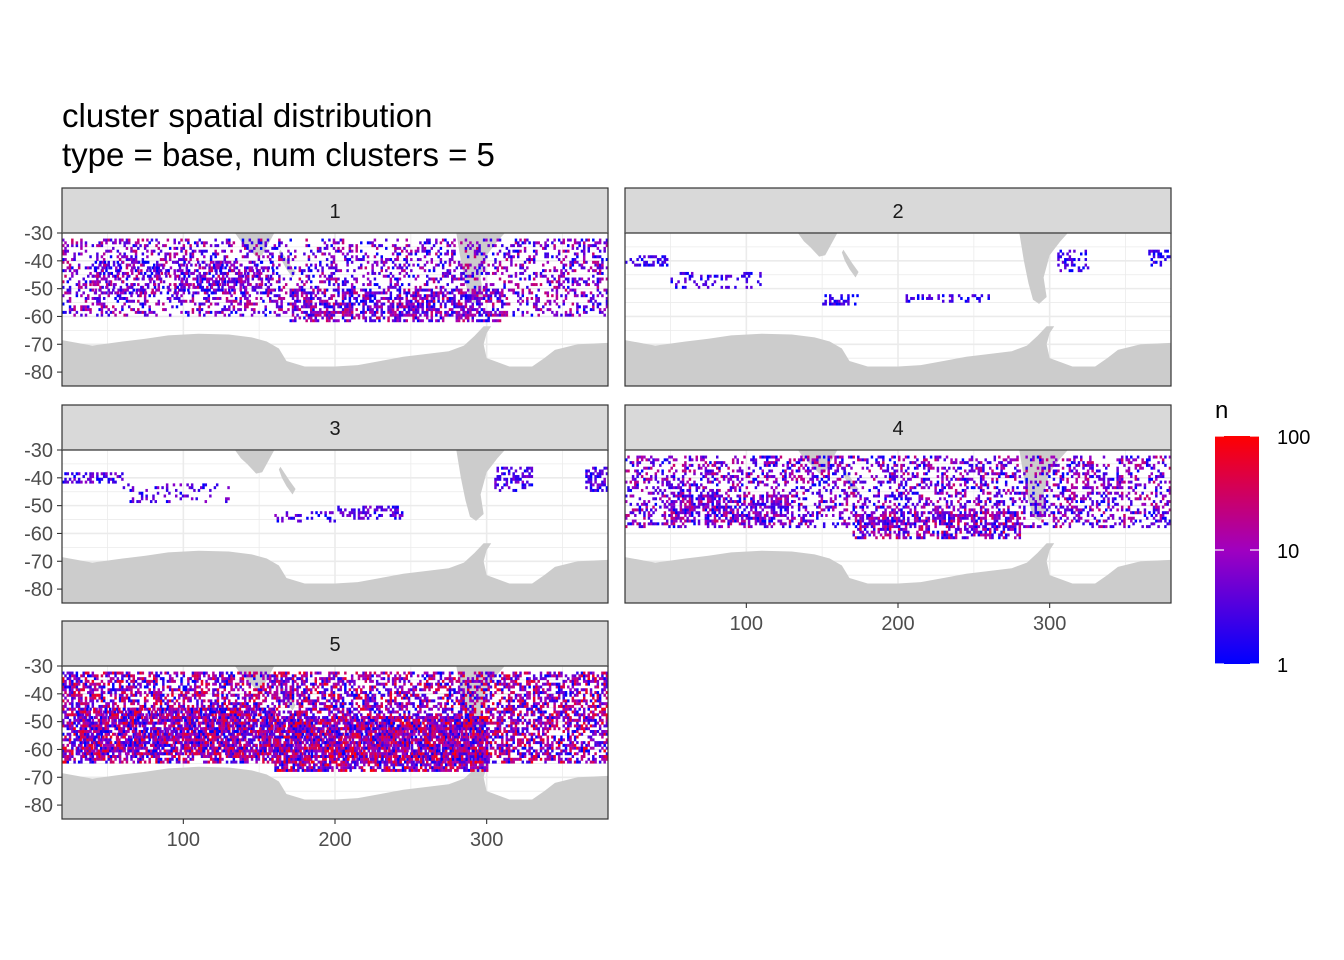  I want to click on y-tick-label: -50, so click(38, 507).